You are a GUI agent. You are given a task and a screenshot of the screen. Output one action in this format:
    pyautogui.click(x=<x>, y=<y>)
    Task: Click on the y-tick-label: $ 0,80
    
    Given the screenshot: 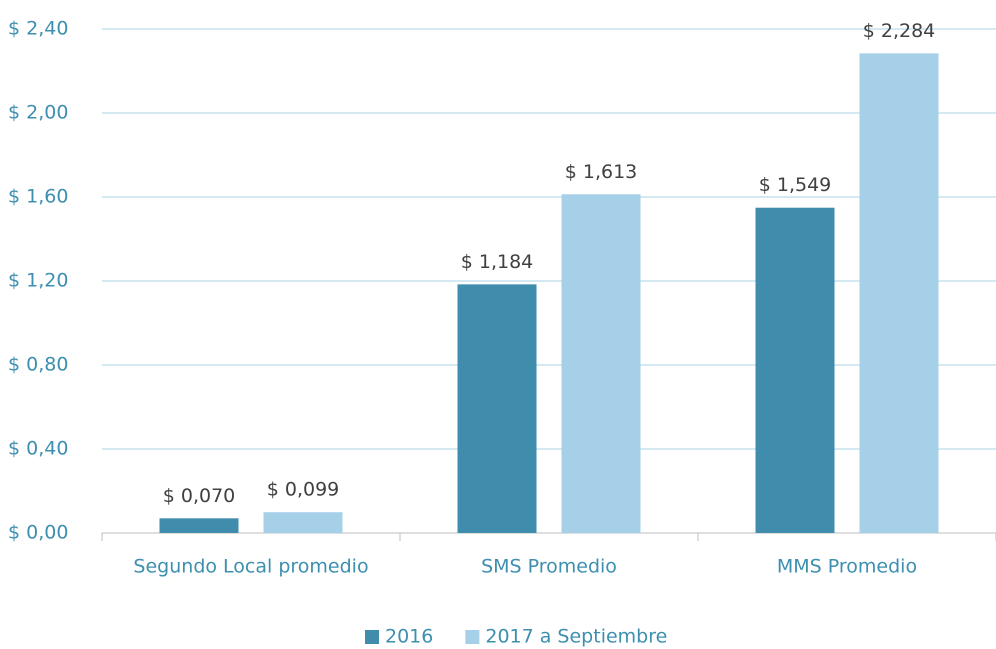 What is the action you would take?
    pyautogui.click(x=38, y=365)
    